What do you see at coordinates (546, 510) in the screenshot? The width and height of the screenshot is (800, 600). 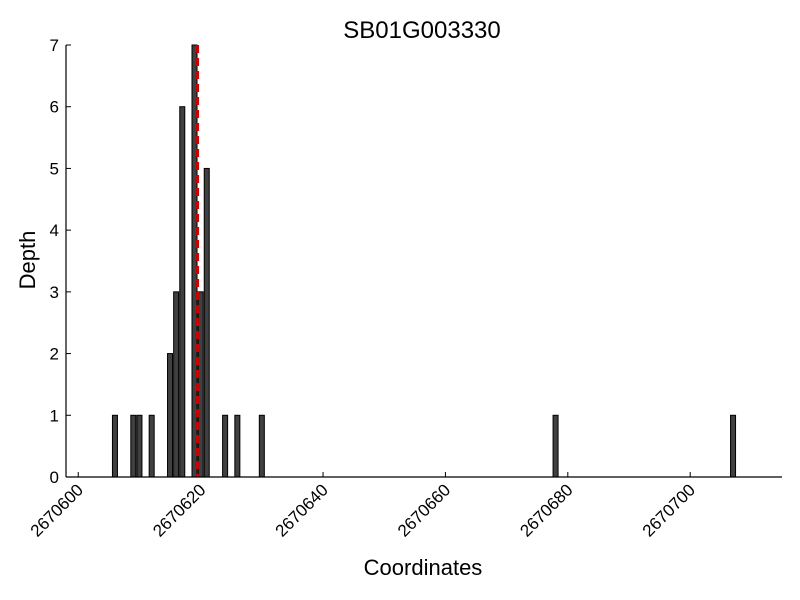 I see `x-tick-label: 2670680` at bounding box center [546, 510].